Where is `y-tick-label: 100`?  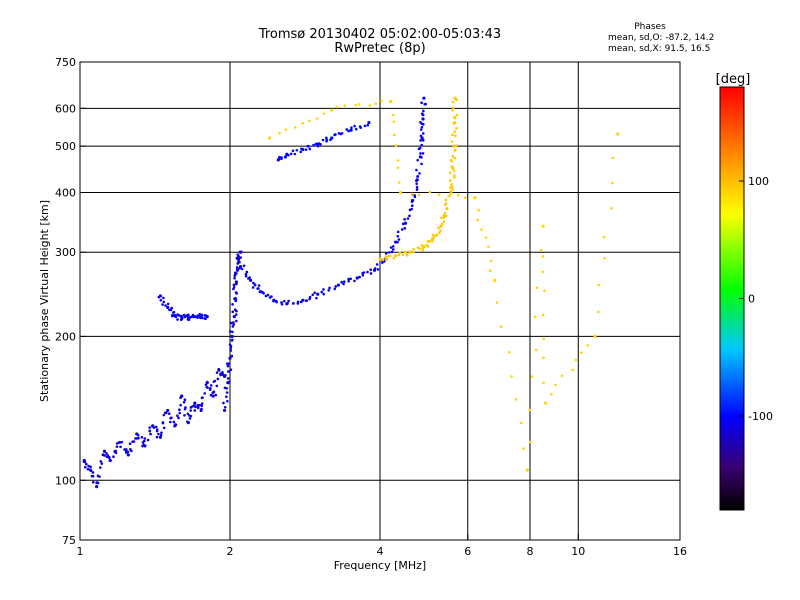 y-tick-label: 100 is located at coordinates (65, 480).